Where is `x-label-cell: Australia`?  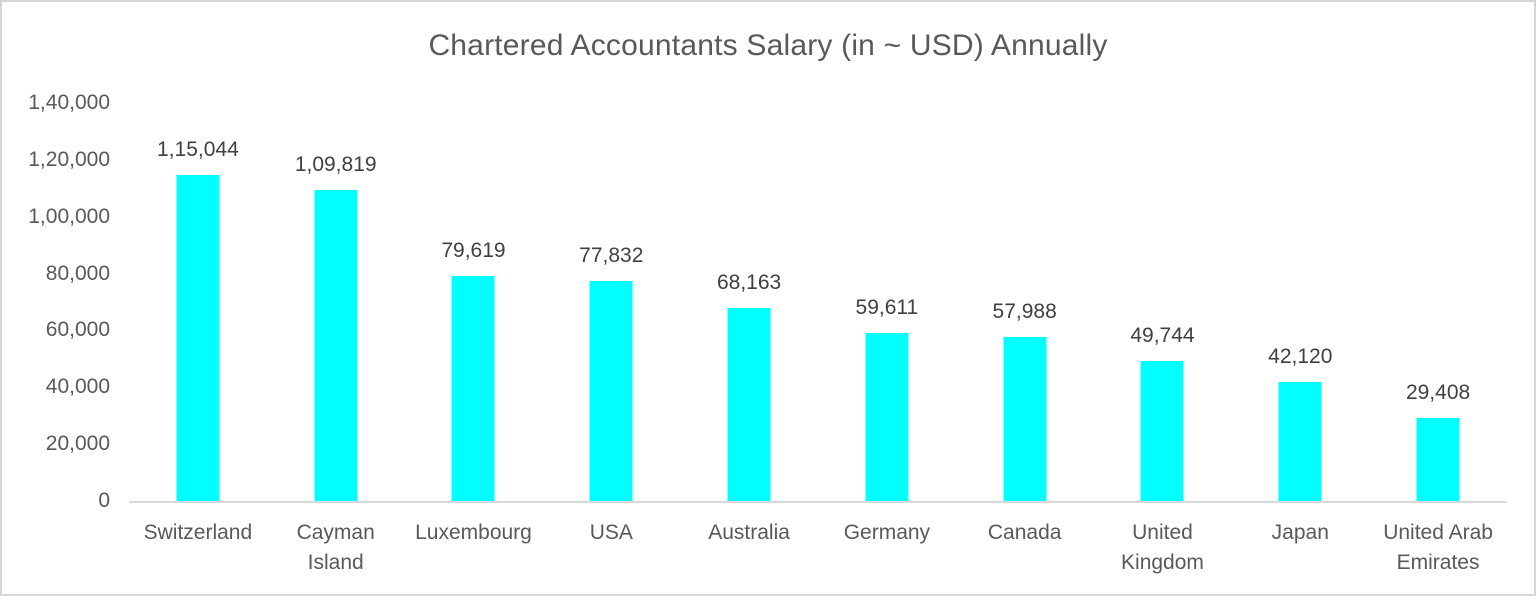 x-label-cell: Australia is located at coordinates (749, 548).